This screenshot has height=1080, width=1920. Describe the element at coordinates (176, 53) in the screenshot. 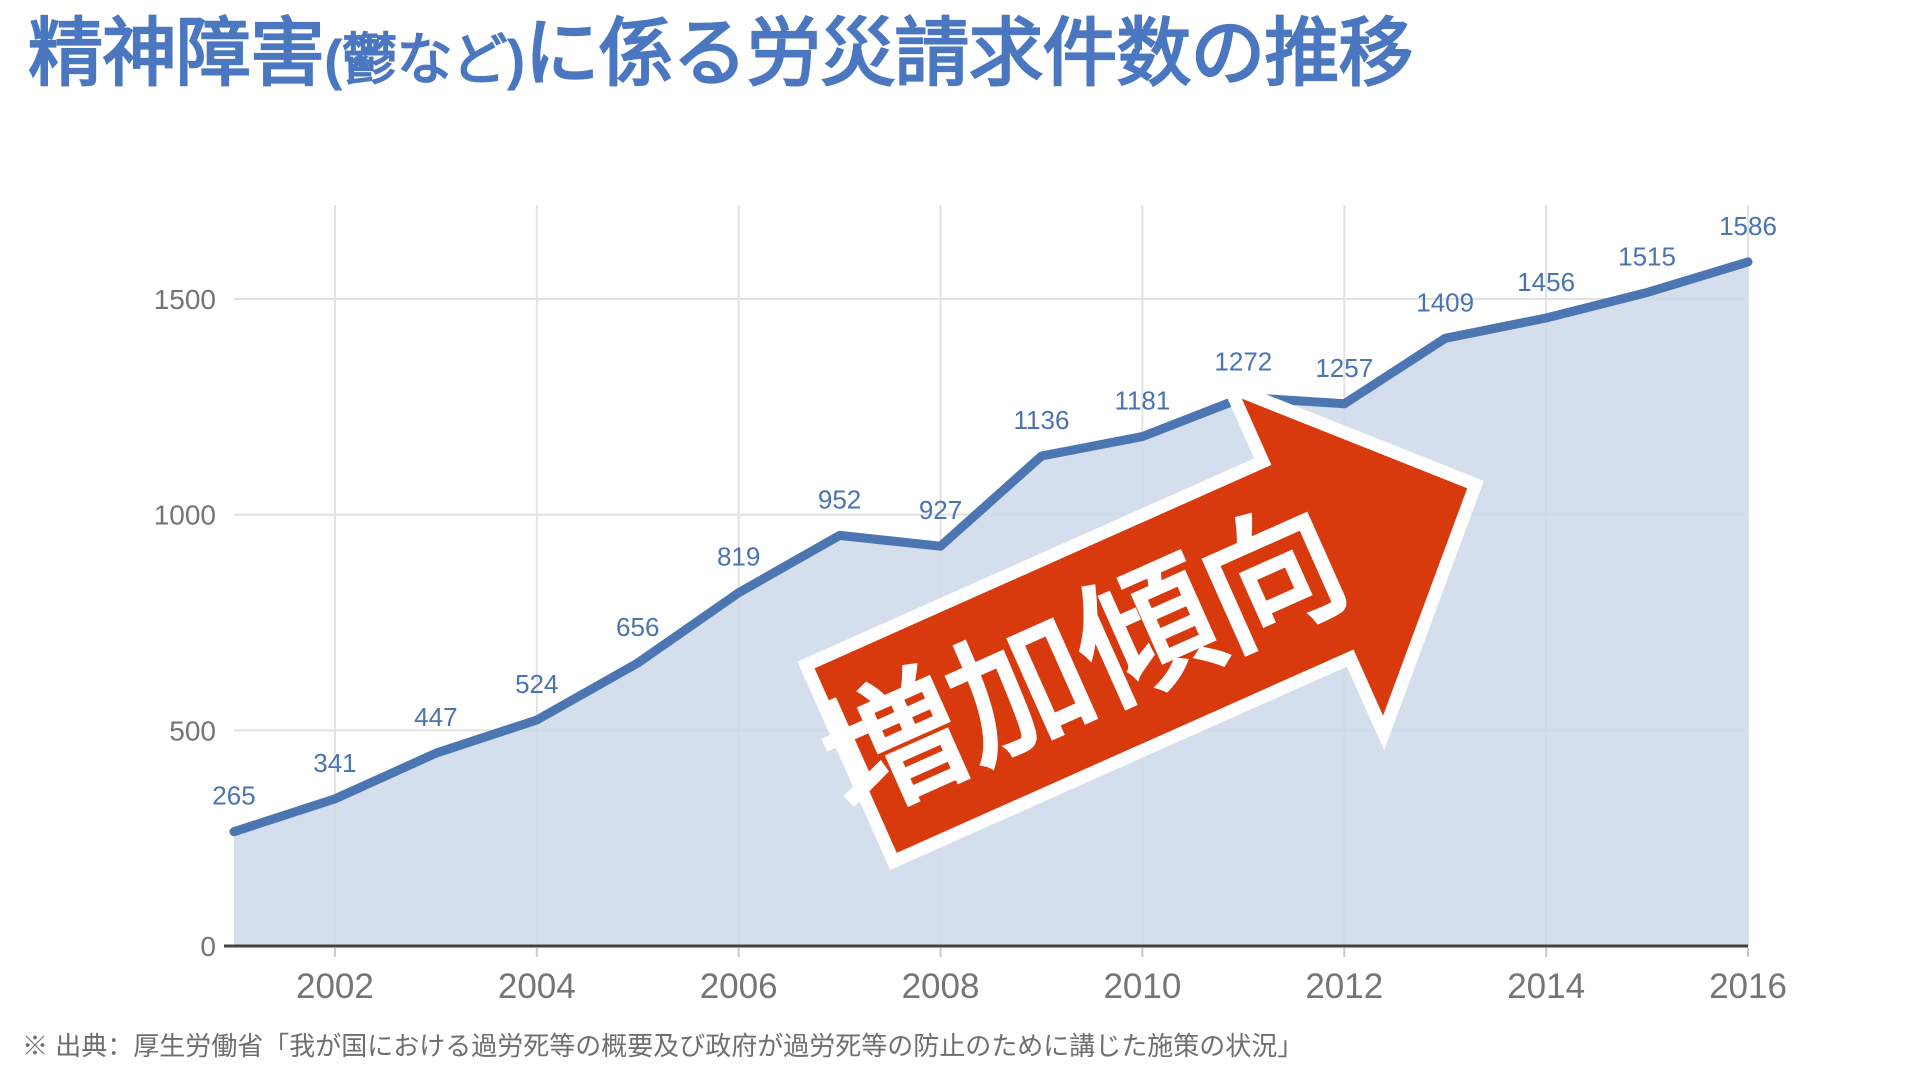

I see `title-segment-main: 精神障害` at that location.